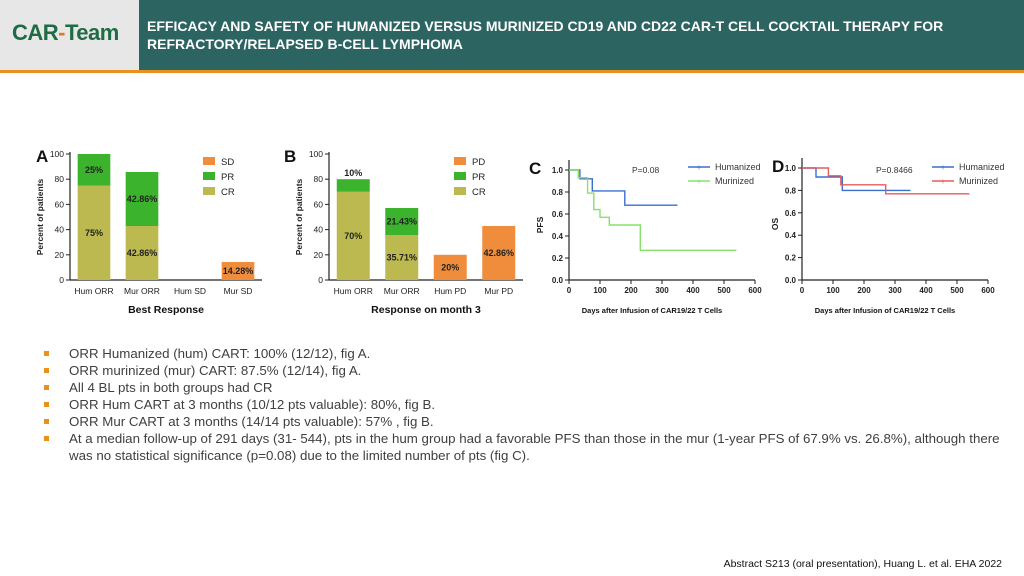 The height and width of the screenshot is (576, 1024). What do you see at coordinates (558, 280) in the screenshot?
I see `y-tick-label: 0.0` at bounding box center [558, 280].